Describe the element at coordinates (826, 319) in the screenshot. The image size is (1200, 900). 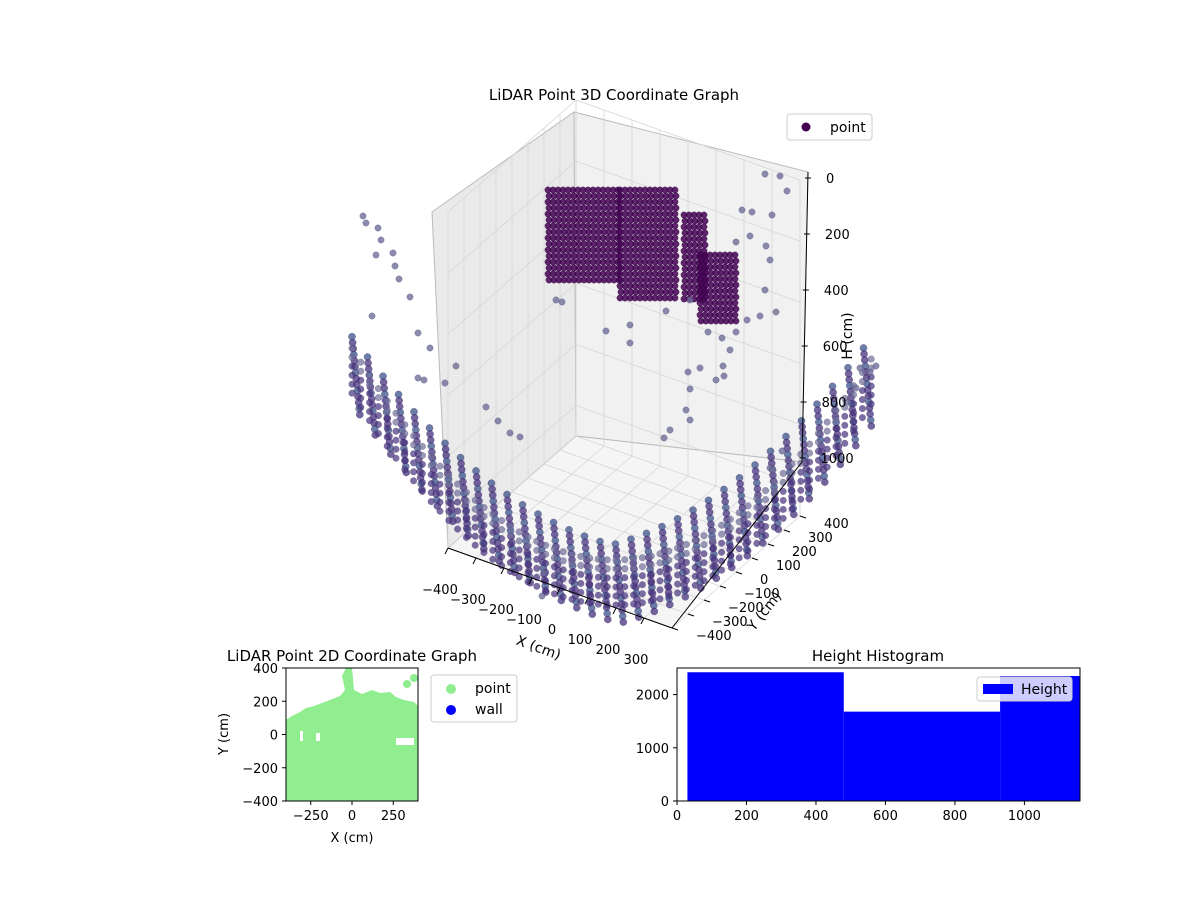
I see `z-ticks-3d: 0 200 400 600 800 1000` at that location.